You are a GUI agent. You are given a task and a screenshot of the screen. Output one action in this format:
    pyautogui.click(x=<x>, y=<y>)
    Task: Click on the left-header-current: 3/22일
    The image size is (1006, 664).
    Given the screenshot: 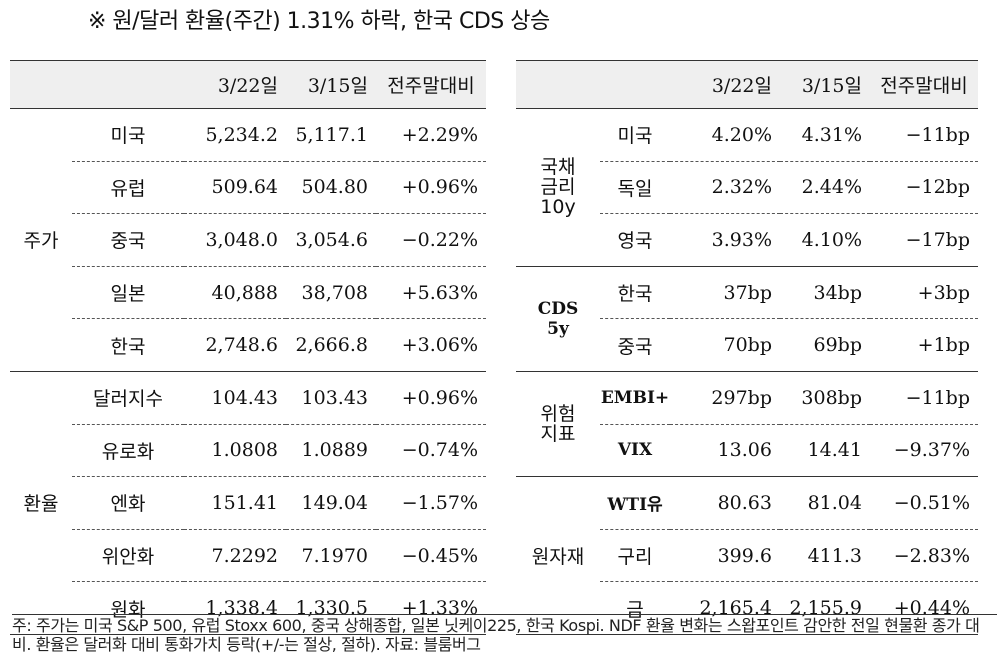 What is the action you would take?
    pyautogui.click(x=235, y=84)
    